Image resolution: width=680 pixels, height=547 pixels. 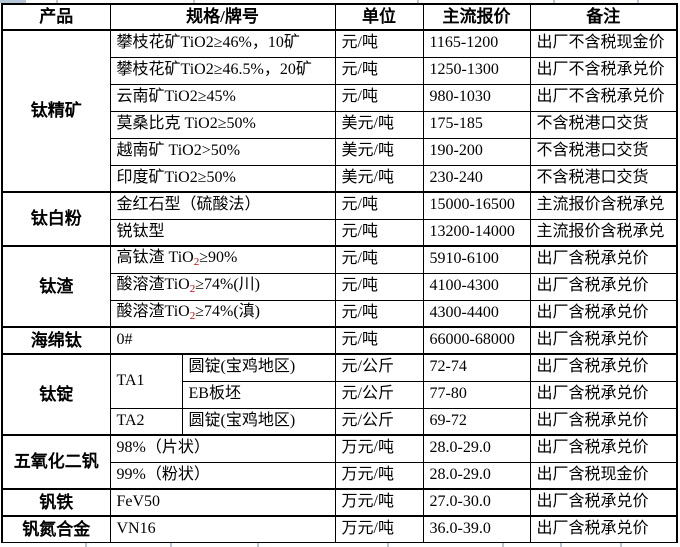 I want to click on table-row: EB板坯 元/公斤 77-80 出厂含税承兑价, so click(x=340, y=394).